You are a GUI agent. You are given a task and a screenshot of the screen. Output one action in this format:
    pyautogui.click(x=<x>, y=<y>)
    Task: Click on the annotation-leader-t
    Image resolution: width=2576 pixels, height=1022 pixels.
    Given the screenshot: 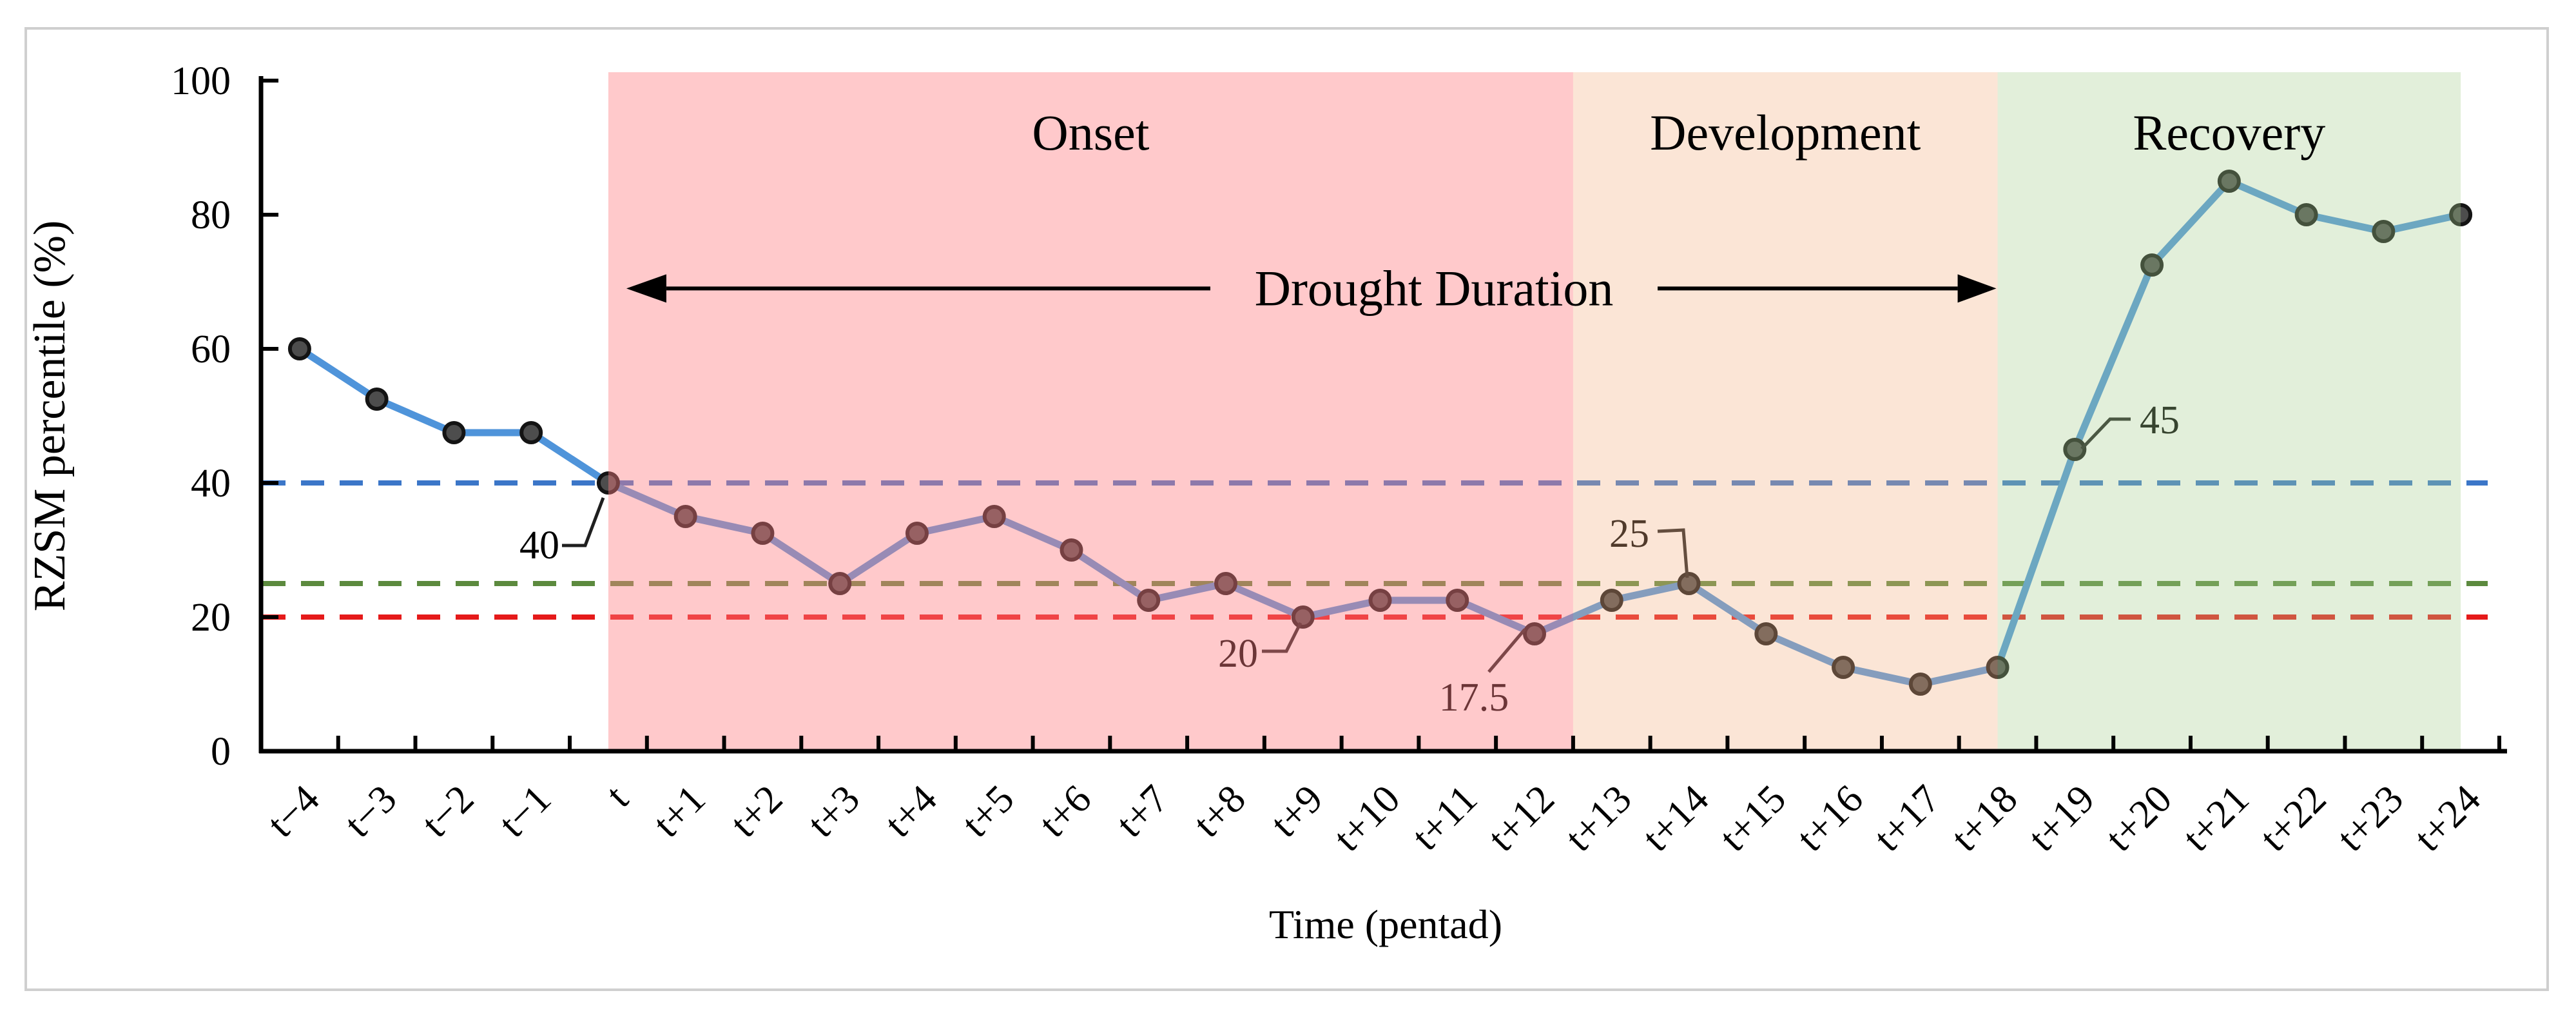 What is the action you would take?
    pyautogui.click(x=583, y=522)
    